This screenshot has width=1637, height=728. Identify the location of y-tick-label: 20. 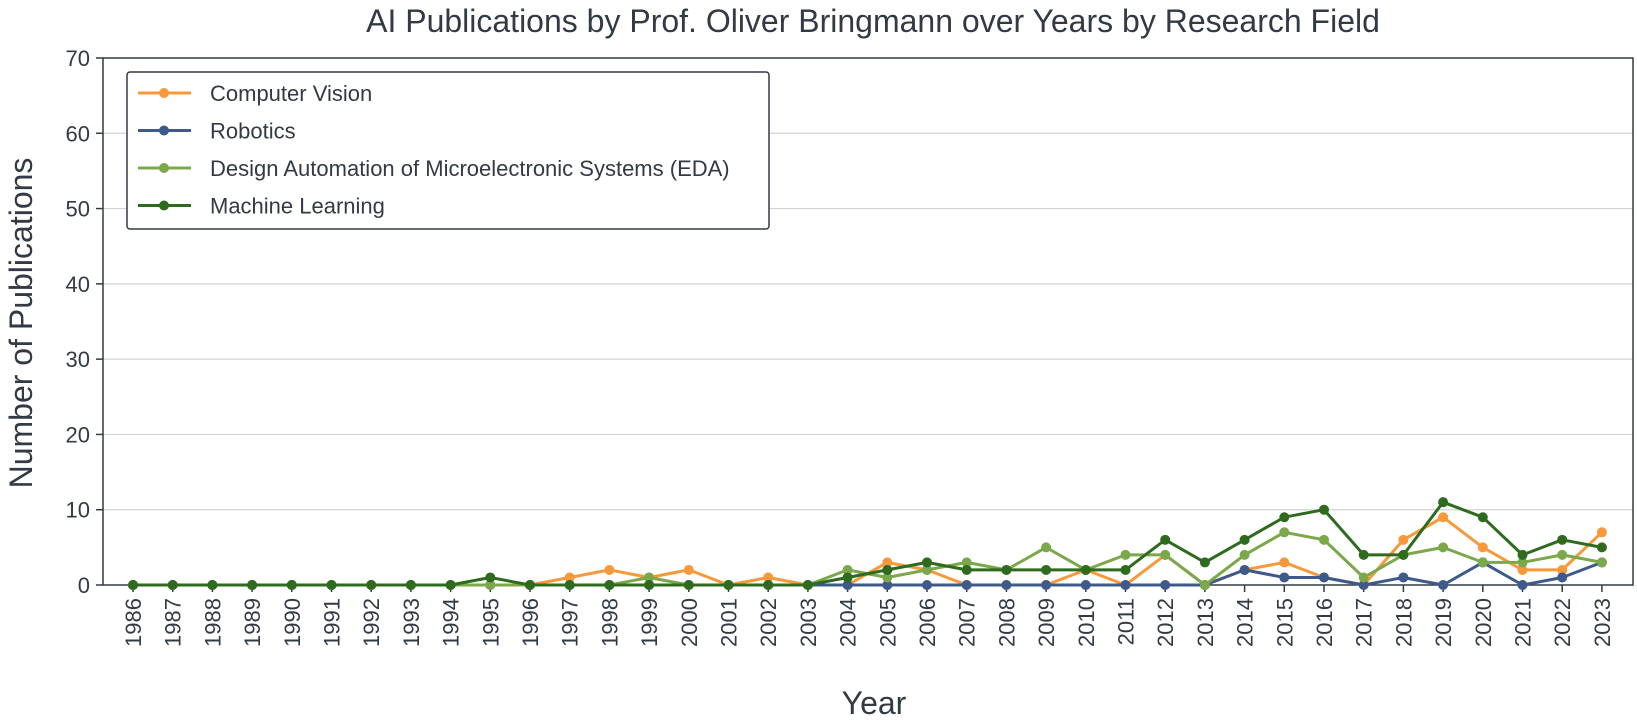
(78, 434).